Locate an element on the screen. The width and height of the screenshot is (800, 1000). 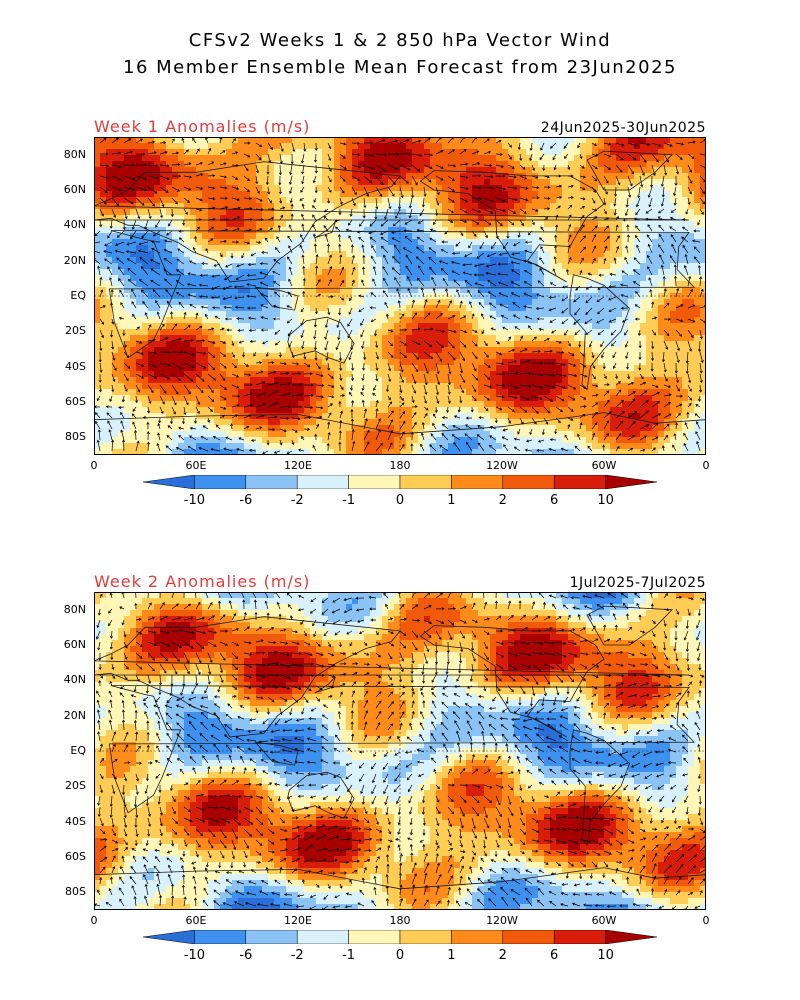
week1-colorbar is located at coordinates (400, 482).